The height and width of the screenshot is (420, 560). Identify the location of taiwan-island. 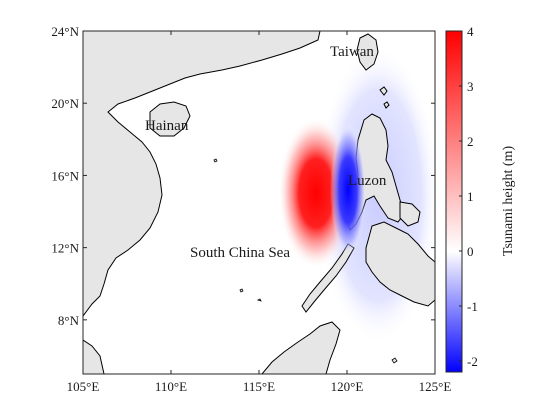
(367, 52).